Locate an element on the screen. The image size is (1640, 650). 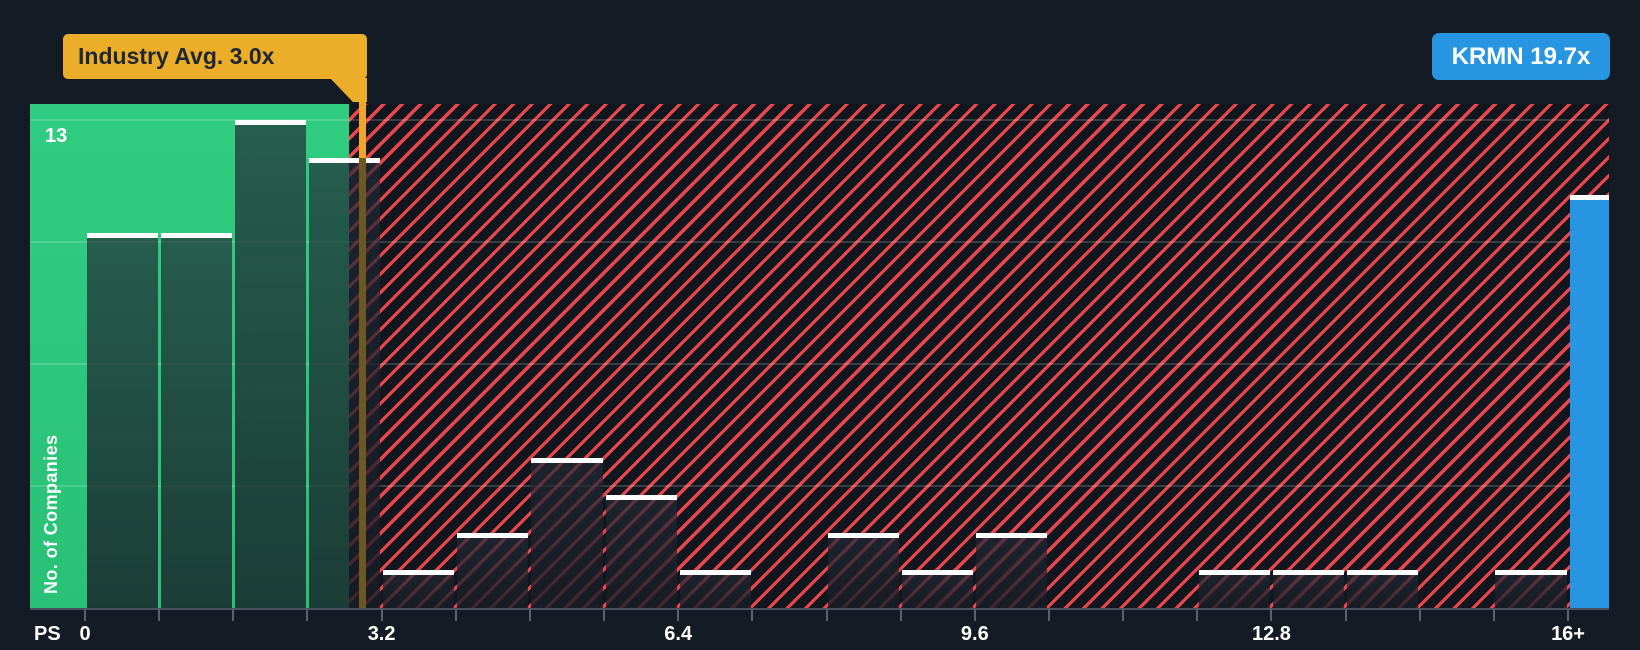
company-bar is located at coordinates (1589, 401).